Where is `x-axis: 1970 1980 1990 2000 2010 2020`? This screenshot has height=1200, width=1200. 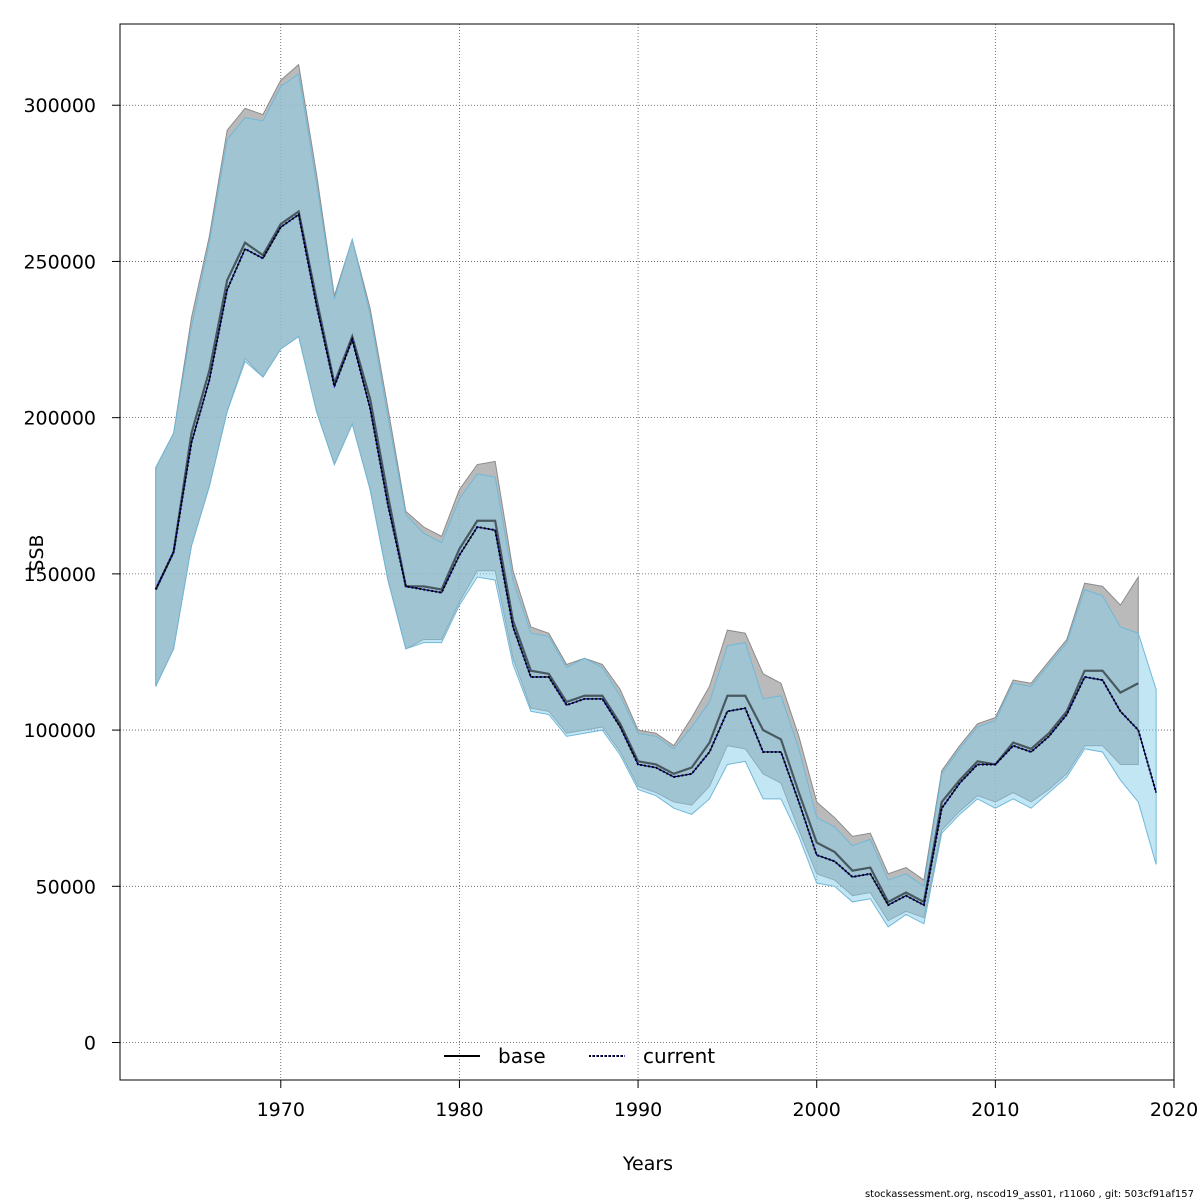
x-axis: 1970 1980 1990 2000 2010 2020 is located at coordinates (727, 1100).